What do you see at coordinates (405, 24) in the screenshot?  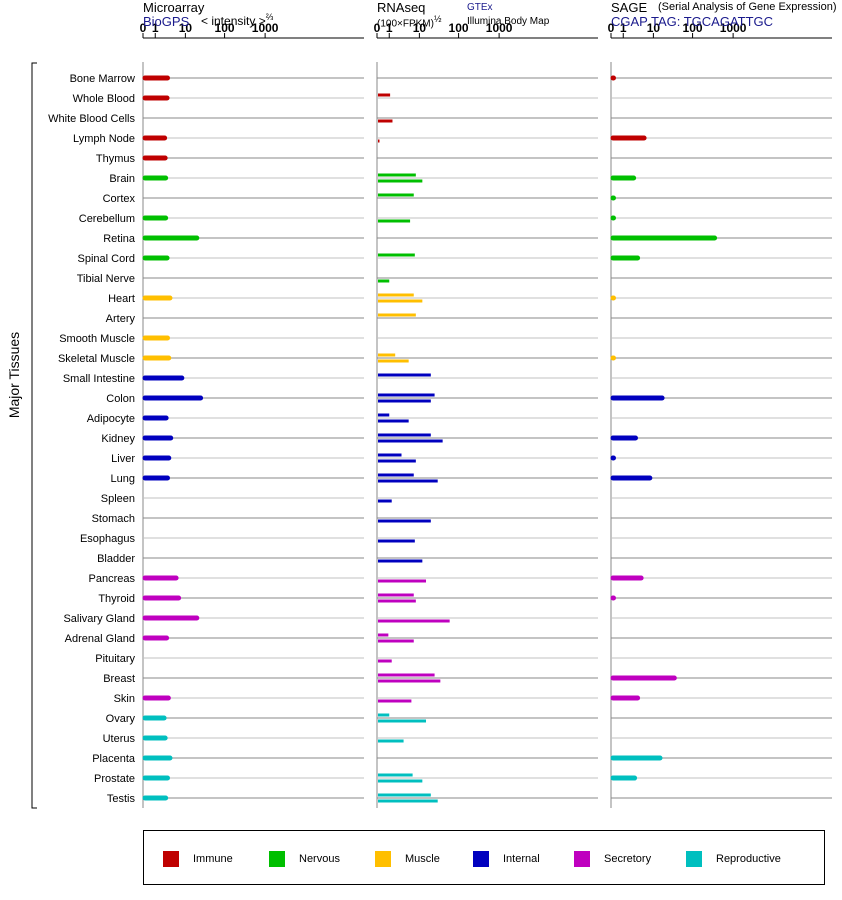 I see `rnaseq-metric-text: (100×FPKM)` at bounding box center [405, 24].